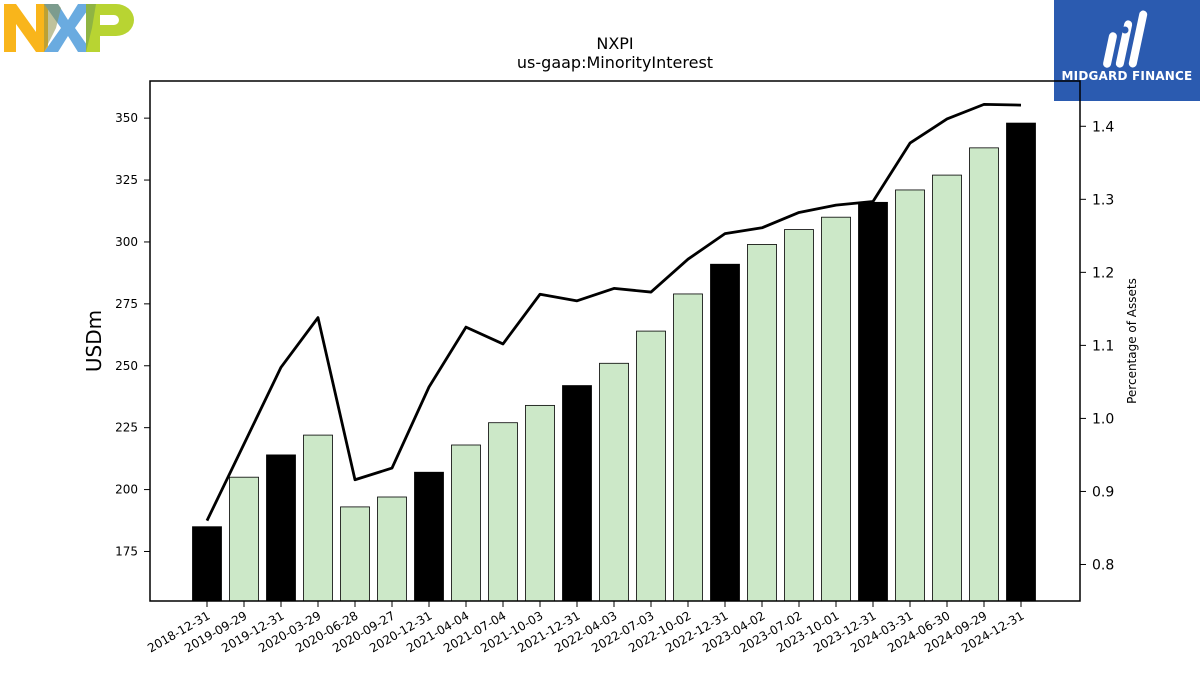  I want to click on y-tick-label-325: 325, so click(126, 180).